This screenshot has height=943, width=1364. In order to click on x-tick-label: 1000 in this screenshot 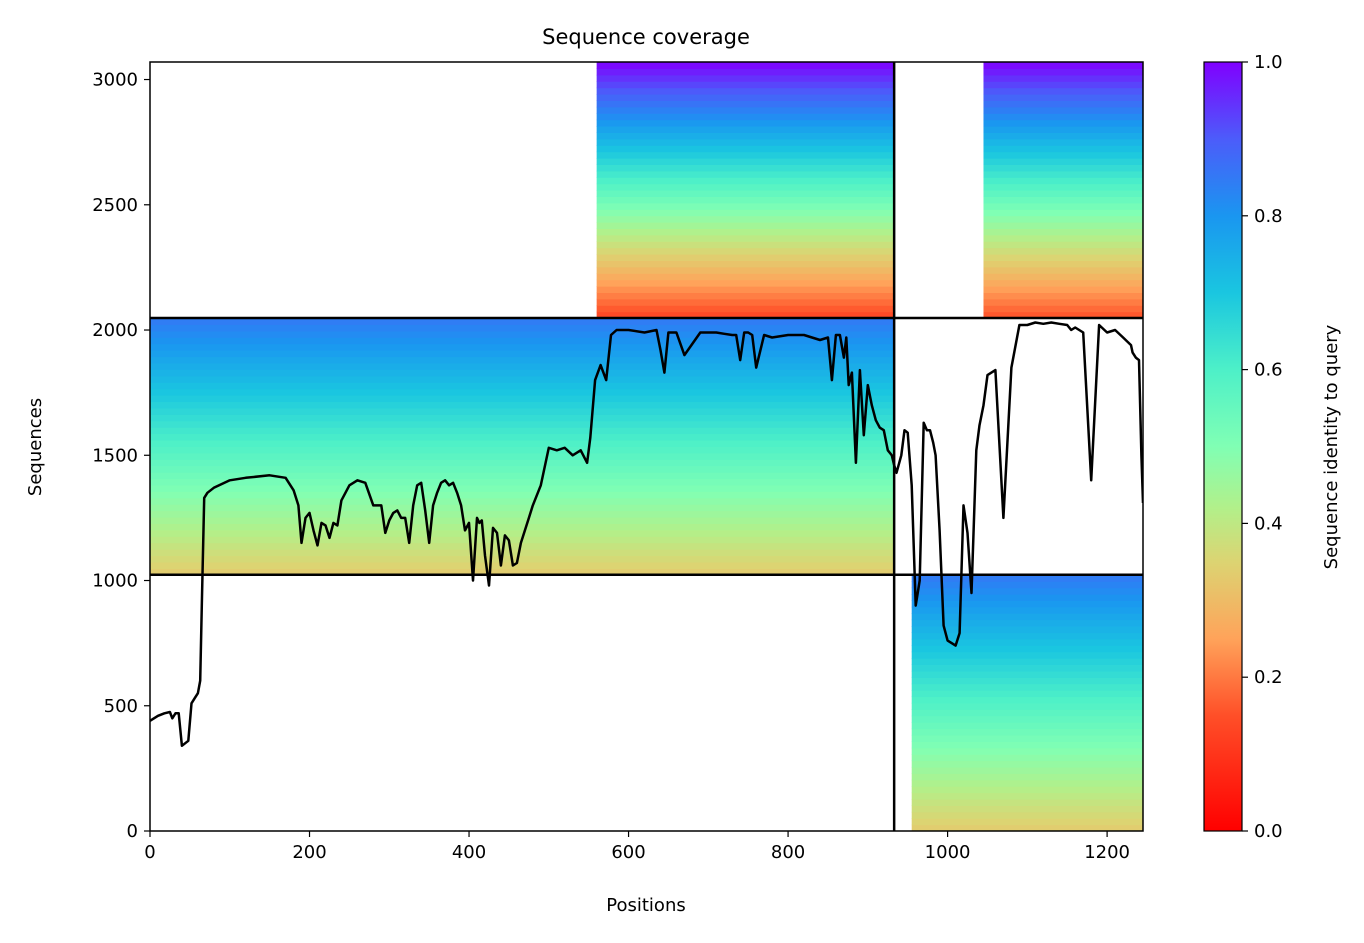, I will do `click(948, 852)`.